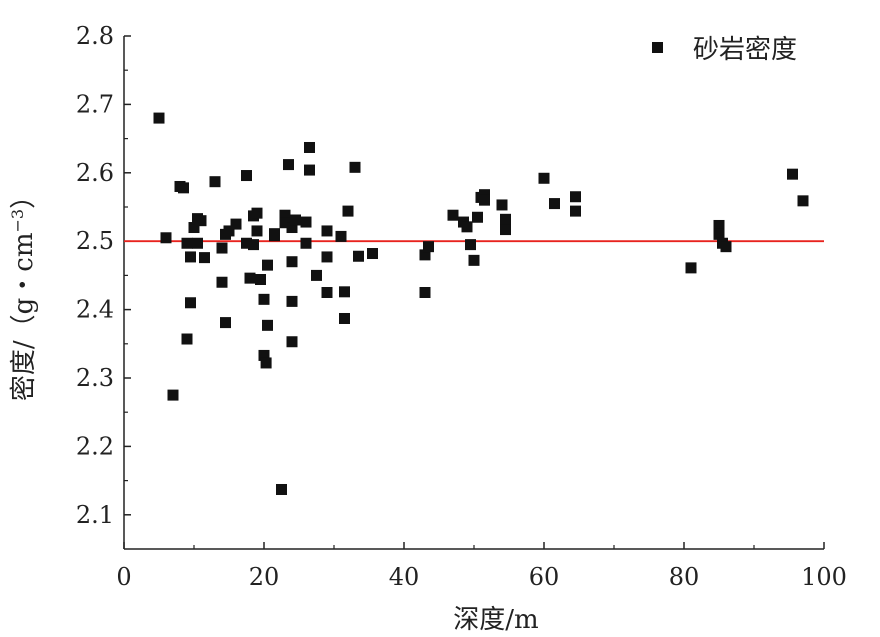  What do you see at coordinates (95, 446) in the screenshot?
I see `y-tick-label: 2.2` at bounding box center [95, 446].